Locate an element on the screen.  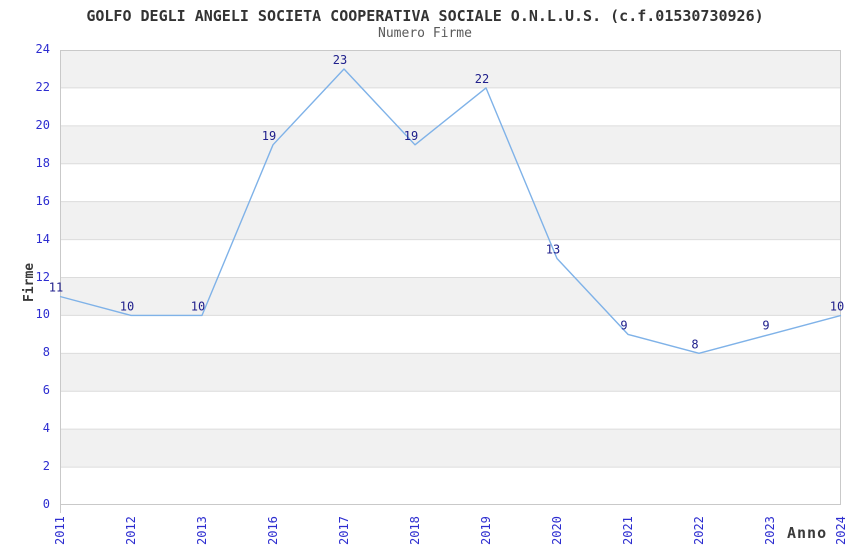
y-tick-label: 24 is located at coordinates (42, 49).